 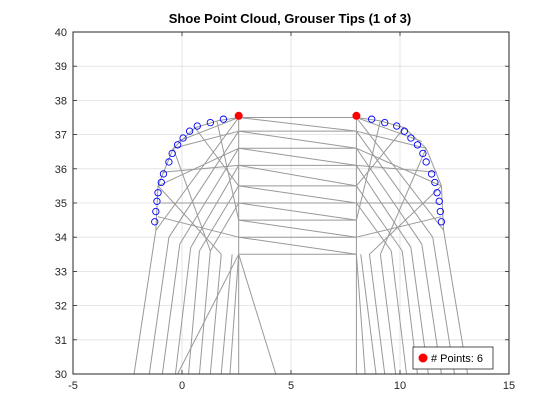 What do you see at coordinates (61, 307) in the screenshot?
I see `y-tick-label: 32` at bounding box center [61, 307].